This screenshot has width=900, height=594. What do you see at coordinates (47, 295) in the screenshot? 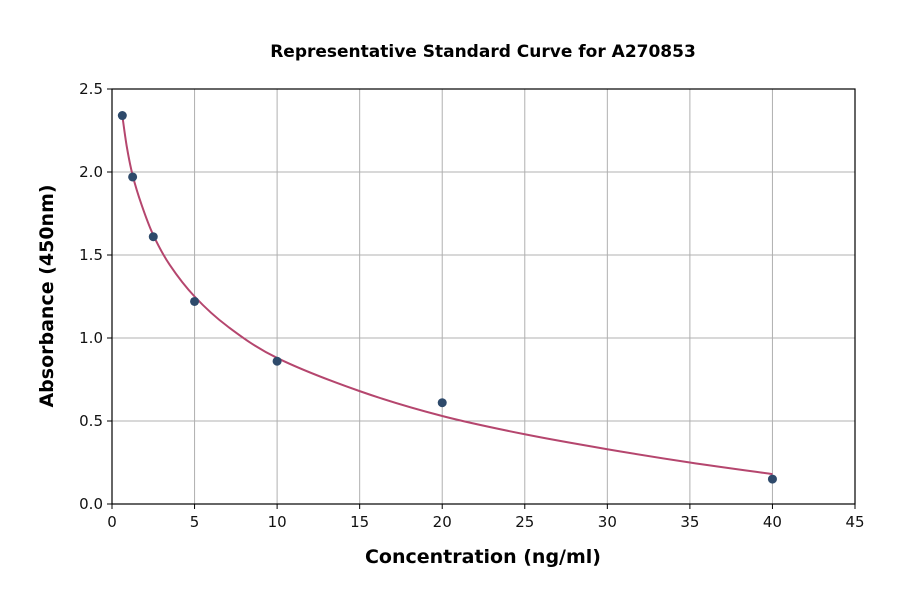
I see `y-axis-label: Absorbance (450nm)` at bounding box center [47, 295].